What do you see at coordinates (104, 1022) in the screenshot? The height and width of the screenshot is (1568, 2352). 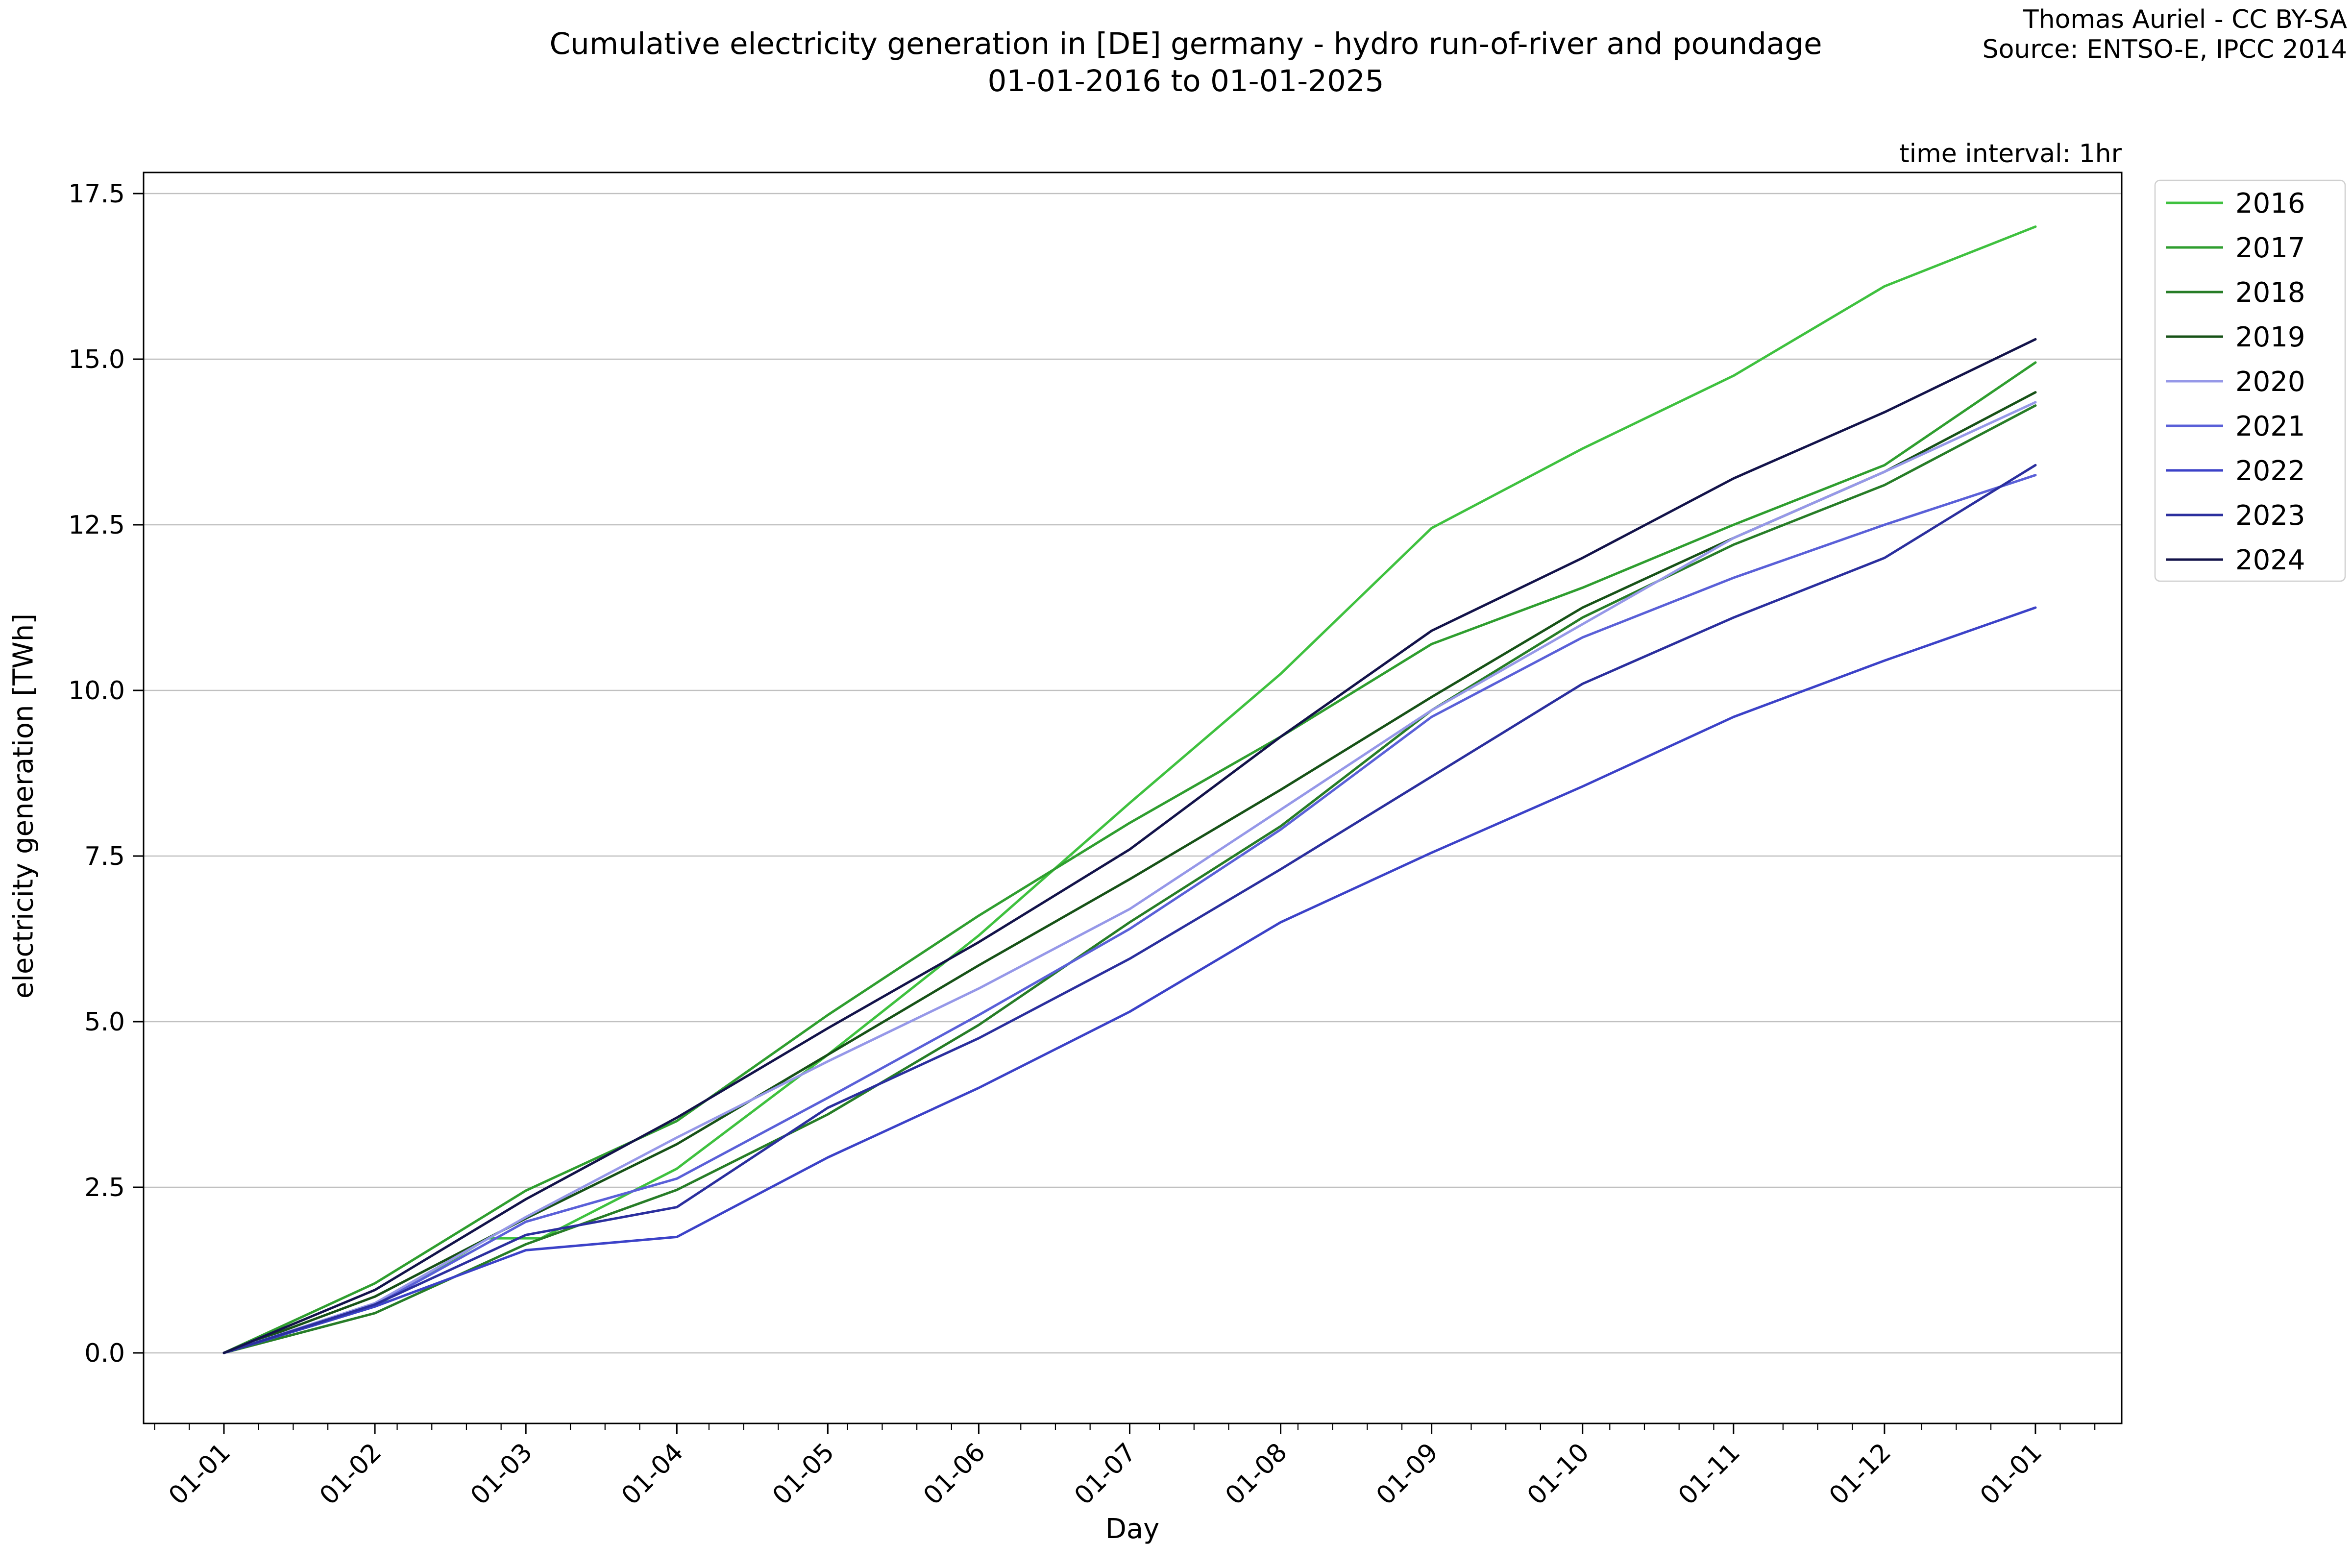 I see `y-tick-label: 5.0` at bounding box center [104, 1022].